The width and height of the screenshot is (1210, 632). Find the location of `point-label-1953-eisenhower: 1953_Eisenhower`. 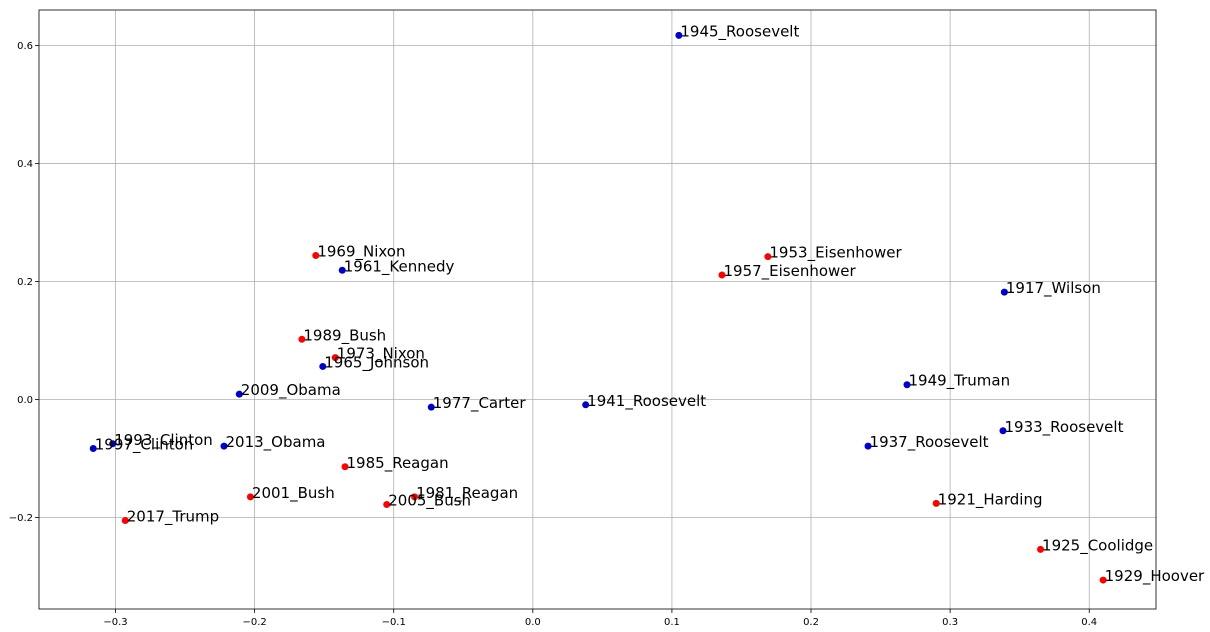

point-label-1953-eisenhower: 1953_Eisenhower is located at coordinates (835, 253).